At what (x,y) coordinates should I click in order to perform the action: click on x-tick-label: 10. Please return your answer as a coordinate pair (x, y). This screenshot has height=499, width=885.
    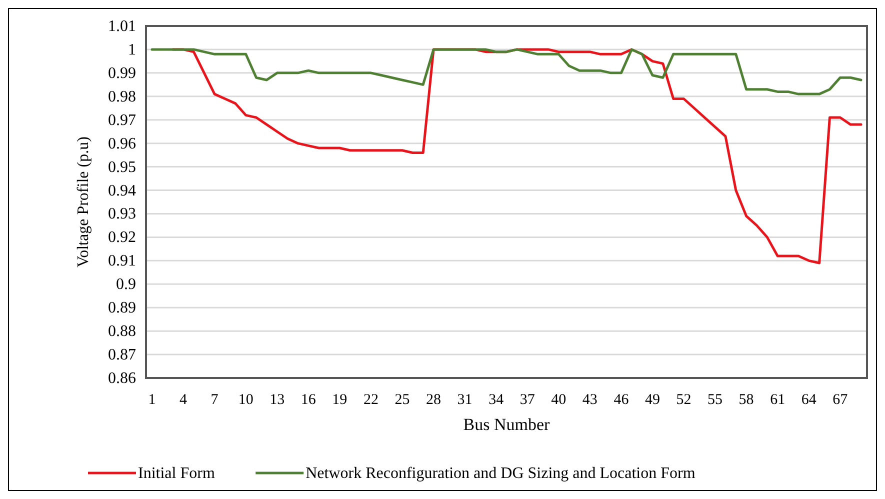
    Looking at the image, I should click on (246, 400).